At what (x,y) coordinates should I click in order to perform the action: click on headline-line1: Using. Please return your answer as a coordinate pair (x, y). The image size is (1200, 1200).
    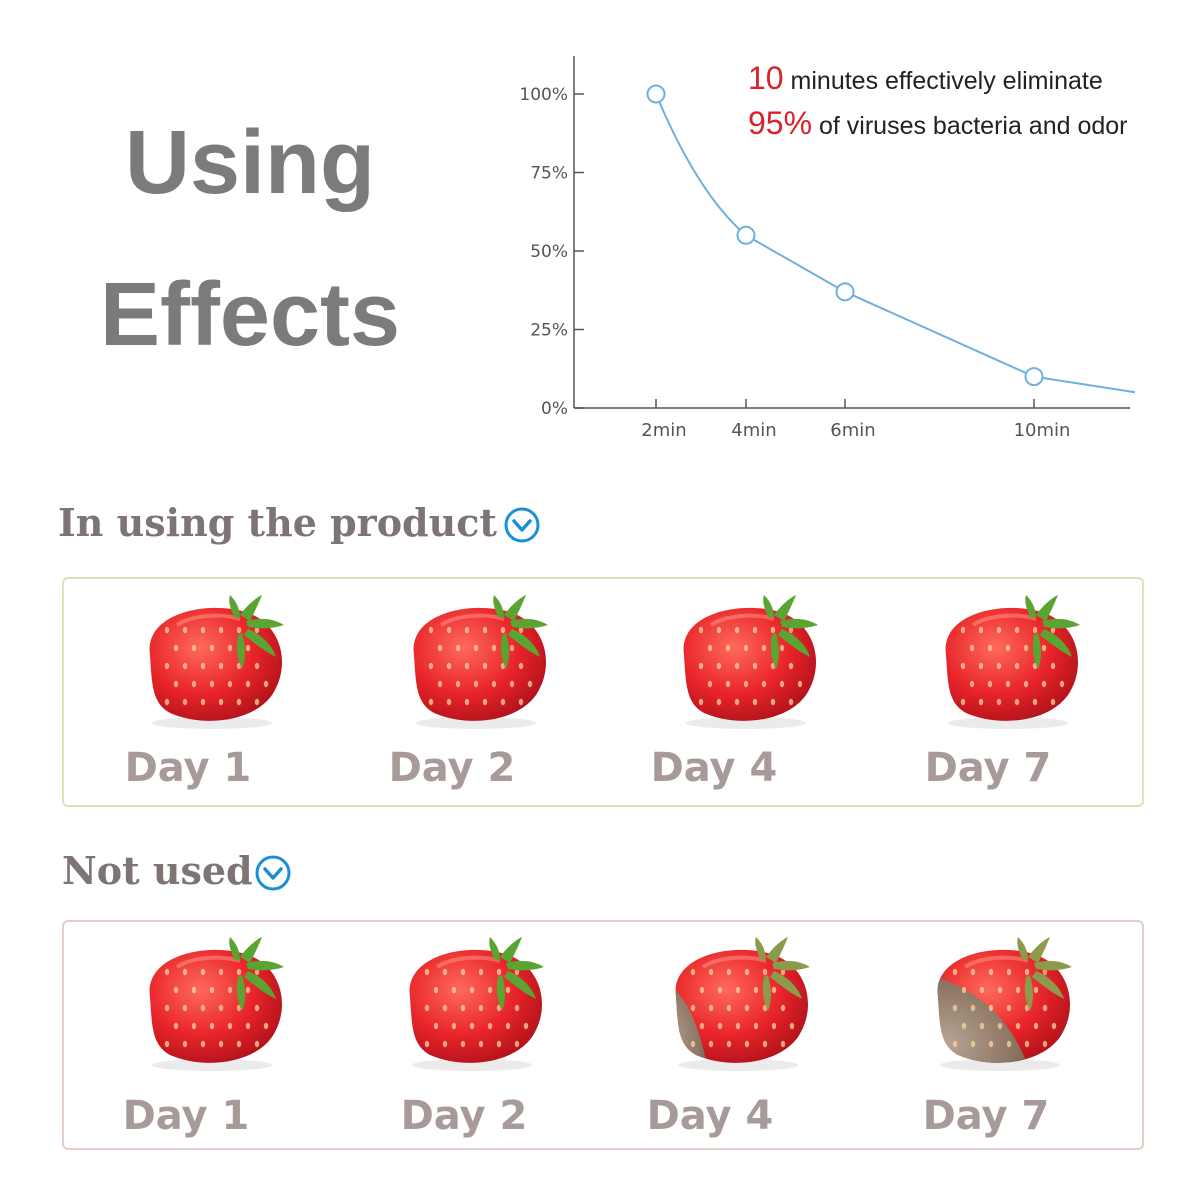
    Looking at the image, I should click on (249, 163).